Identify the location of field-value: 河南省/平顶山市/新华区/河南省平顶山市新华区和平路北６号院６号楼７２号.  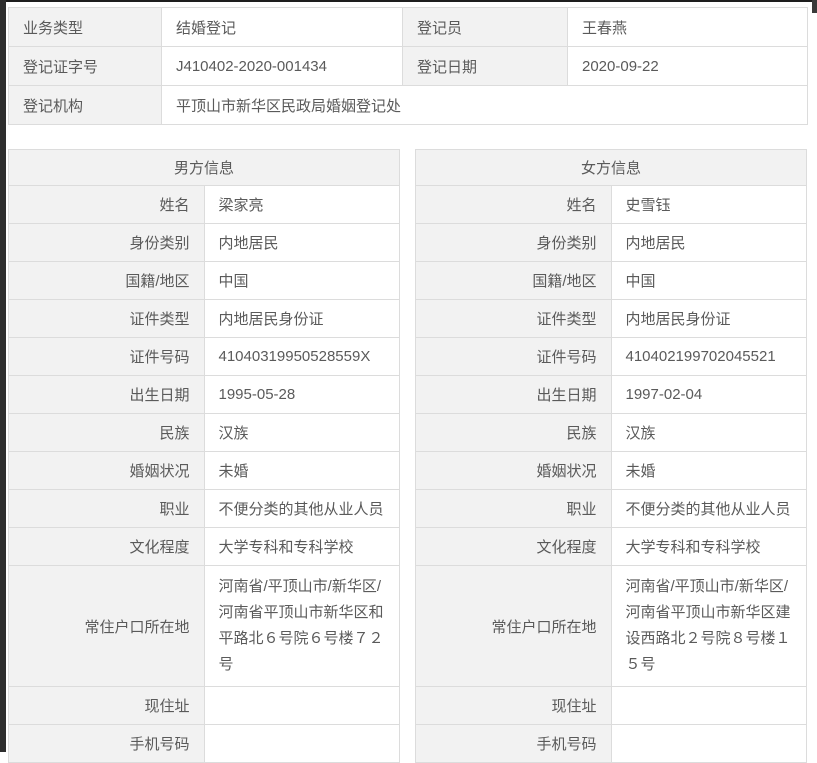
(301, 626).